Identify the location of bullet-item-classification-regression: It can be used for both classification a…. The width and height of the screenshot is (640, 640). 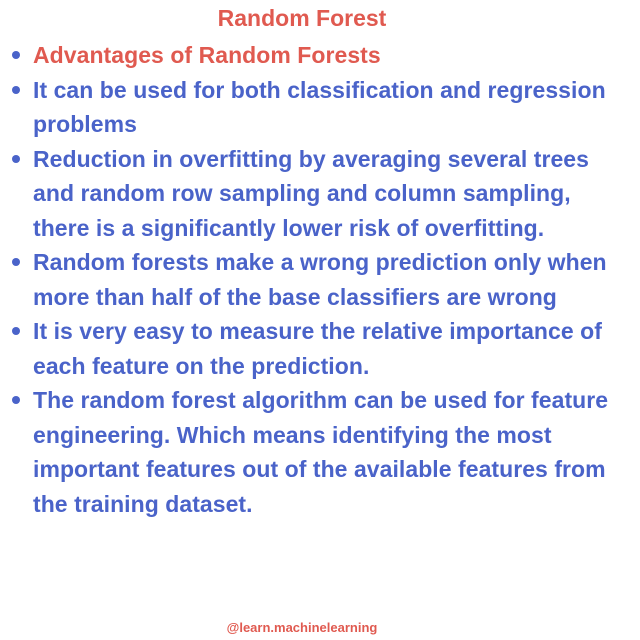
(320, 107).